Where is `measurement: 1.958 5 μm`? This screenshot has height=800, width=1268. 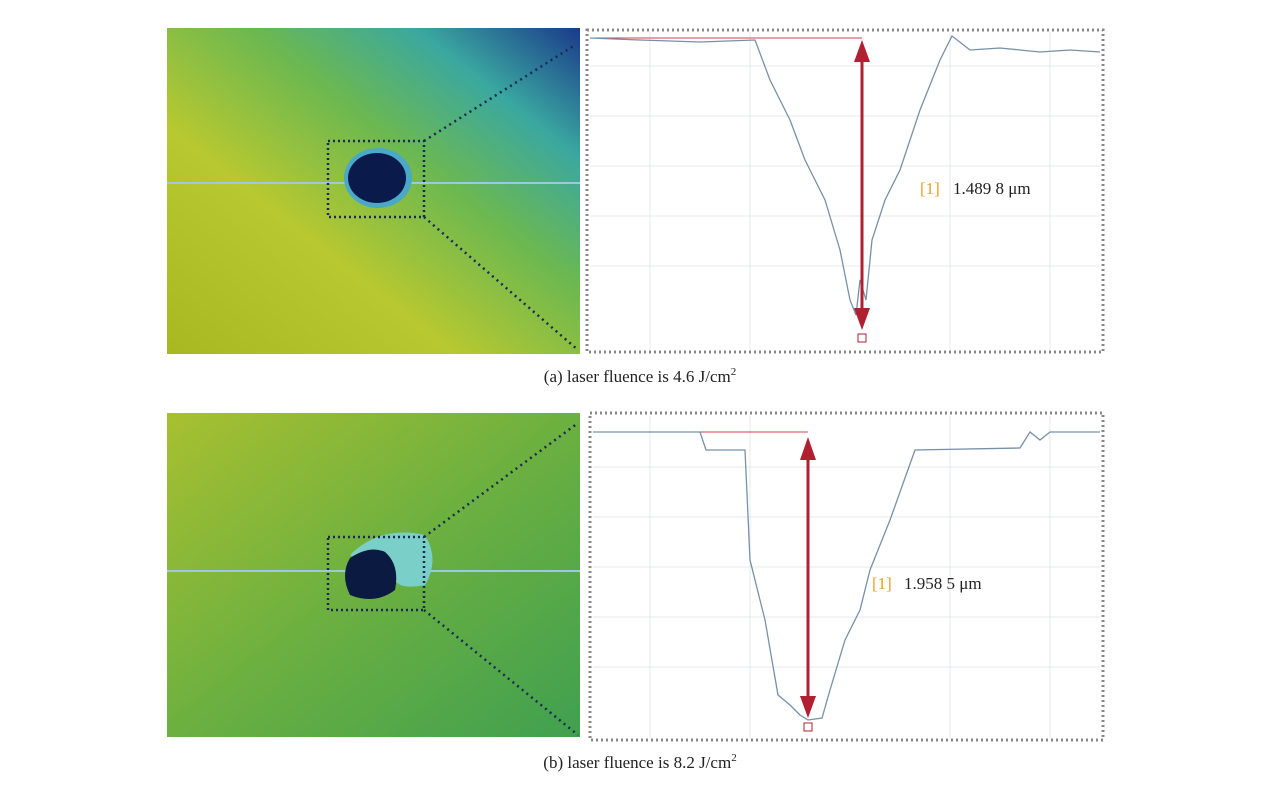 measurement: 1.958 5 μm is located at coordinates (943, 583).